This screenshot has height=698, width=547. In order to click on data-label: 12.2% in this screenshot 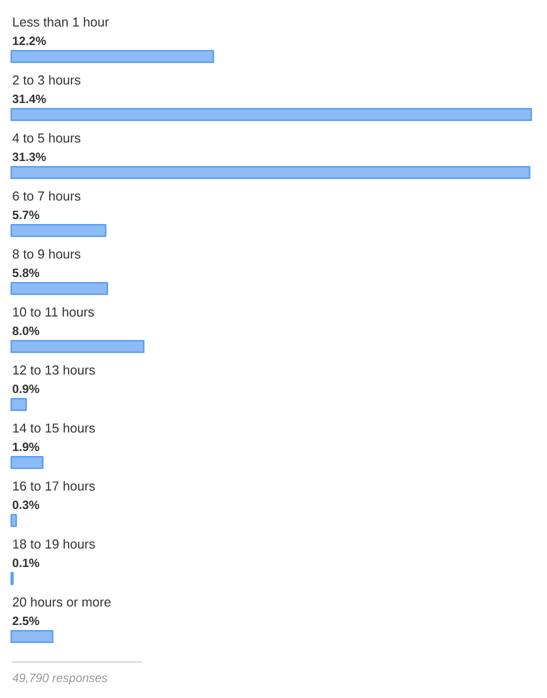, I will do `click(29, 41)`.